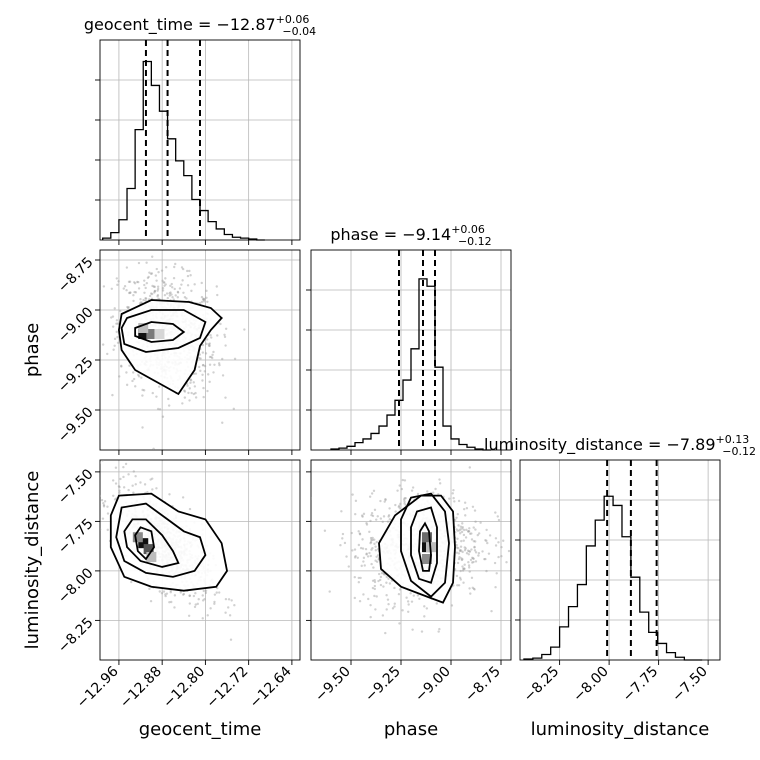 The height and width of the screenshot is (760, 760). What do you see at coordinates (183, 150) in the screenshot?
I see `histogram-step` at bounding box center [183, 150].